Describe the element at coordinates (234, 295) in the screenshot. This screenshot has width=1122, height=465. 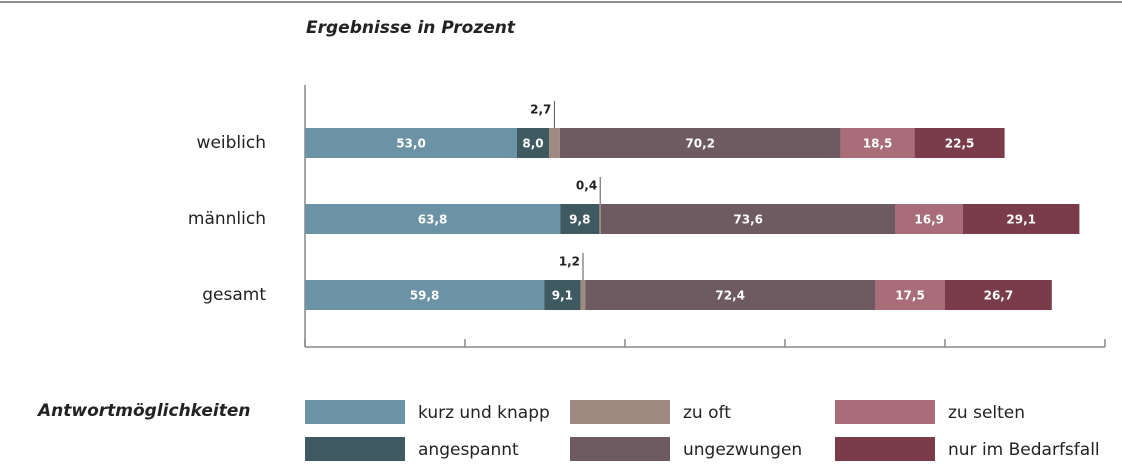
I see `category-label: gesamt` at that location.